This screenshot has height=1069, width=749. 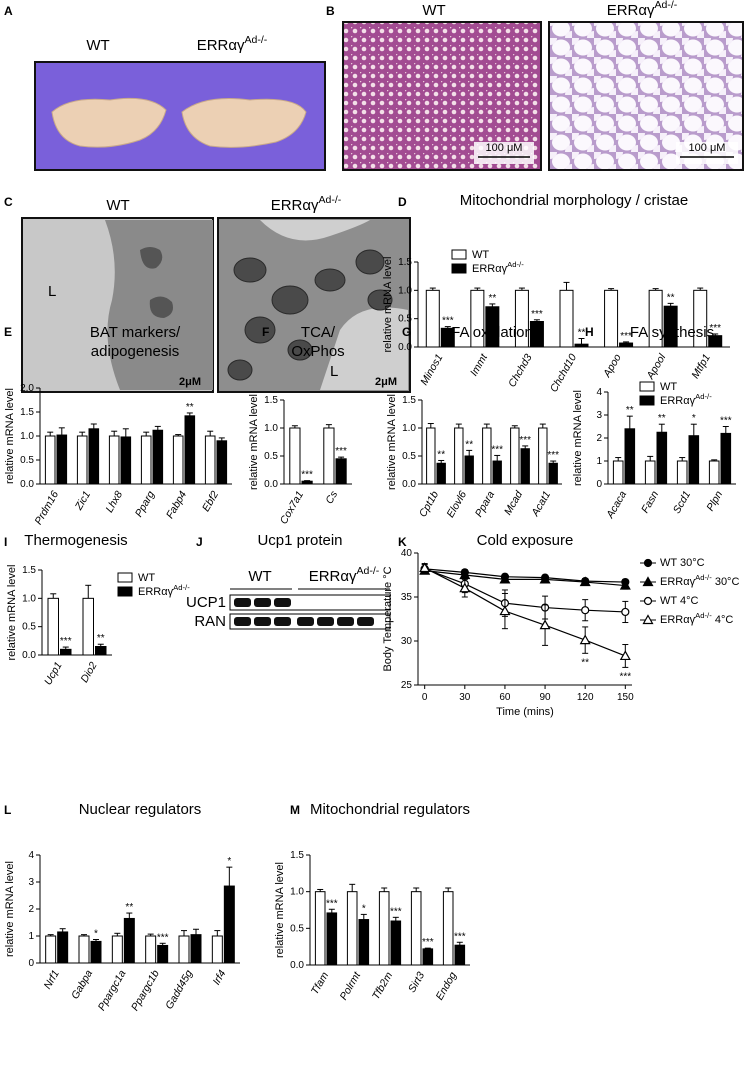 What do you see at coordinates (317, 342) in the screenshot?
I see `chart-title: TCA/OxPhos` at bounding box center [317, 342].